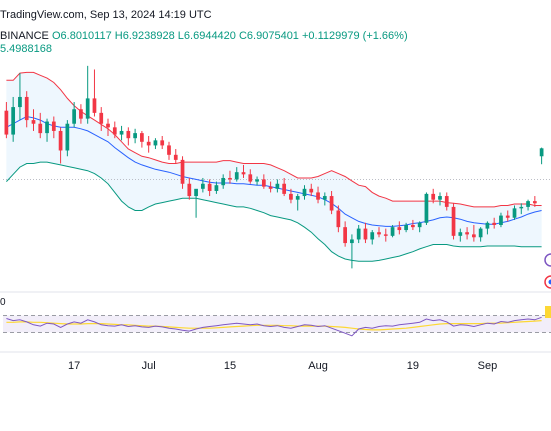  What do you see at coordinates (355, 36) in the screenshot?
I see `change-value: +0.1129979 (+1.66%)` at bounding box center [355, 36].